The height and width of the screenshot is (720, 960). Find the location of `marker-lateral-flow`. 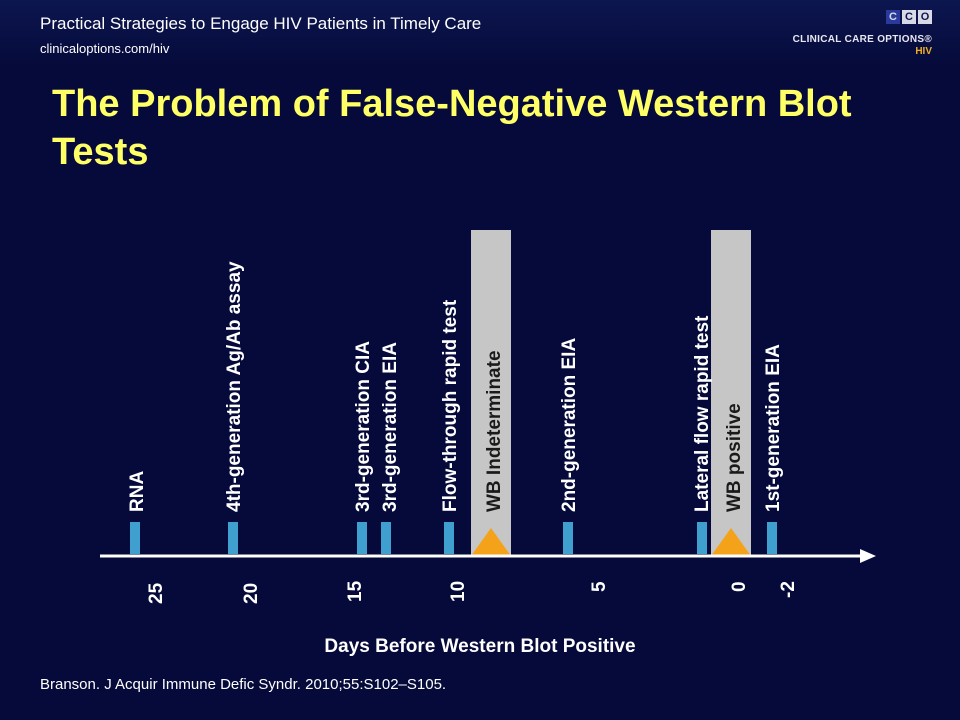

marker-lateral-flow is located at coordinates (702, 538).